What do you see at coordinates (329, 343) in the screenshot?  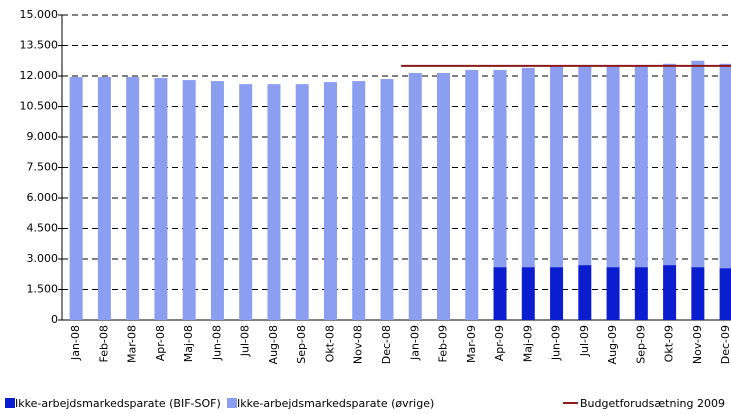 I see `x-tick-label: Okt-08` at bounding box center [329, 343].